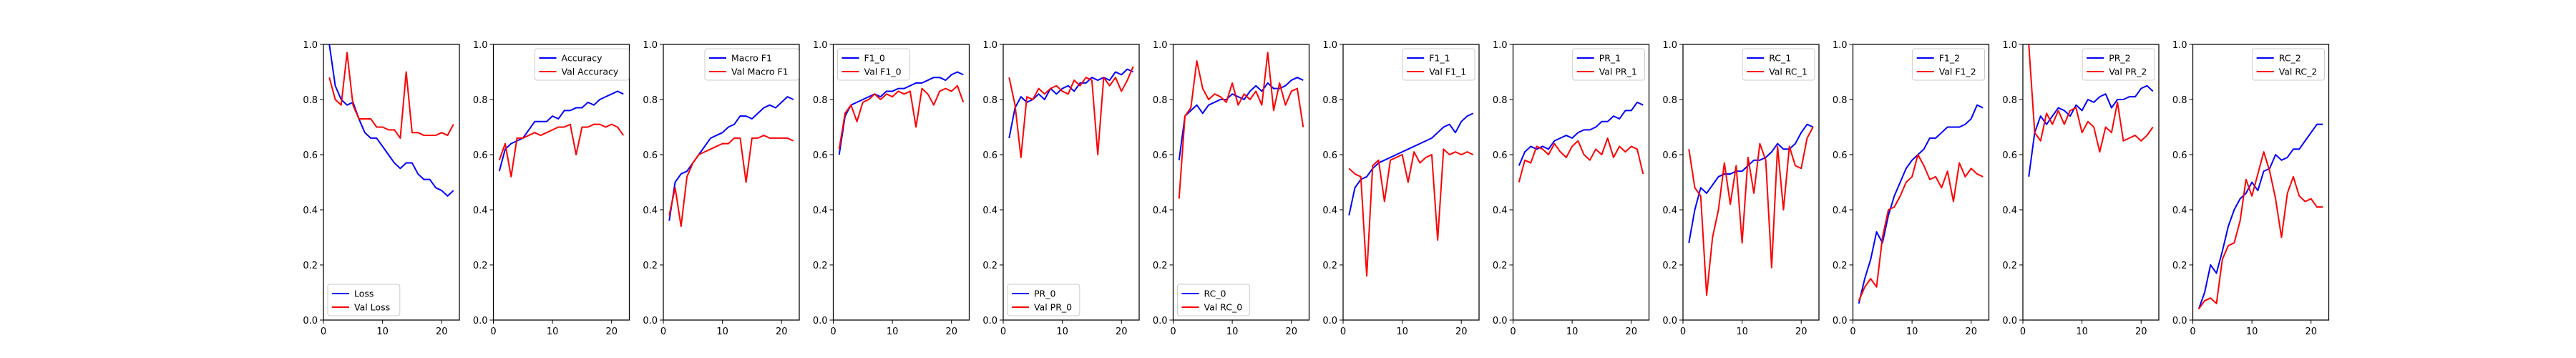 The image size is (2576, 358). I want to click on subplot-5: 0.0 0.2 0.4 0.6 0.8 1.0 0 10 20 PR_0 Val PR_0, so click(1061, 188).